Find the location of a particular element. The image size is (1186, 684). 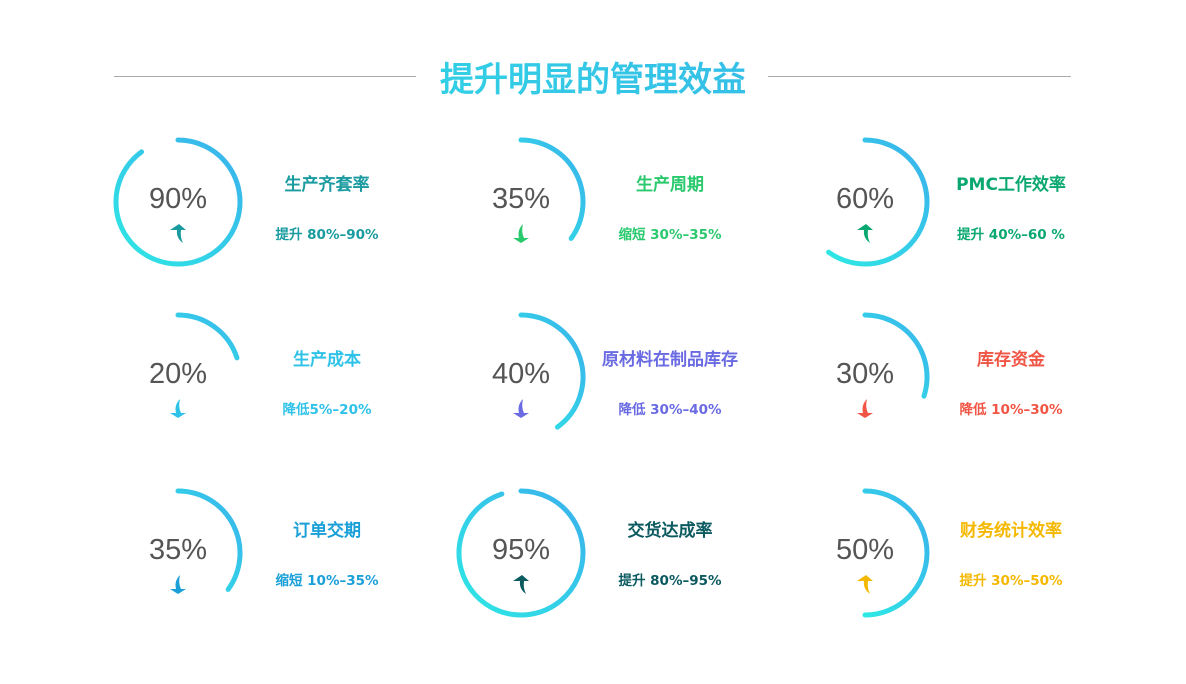

percent-value: 50% is located at coordinates (865, 550).